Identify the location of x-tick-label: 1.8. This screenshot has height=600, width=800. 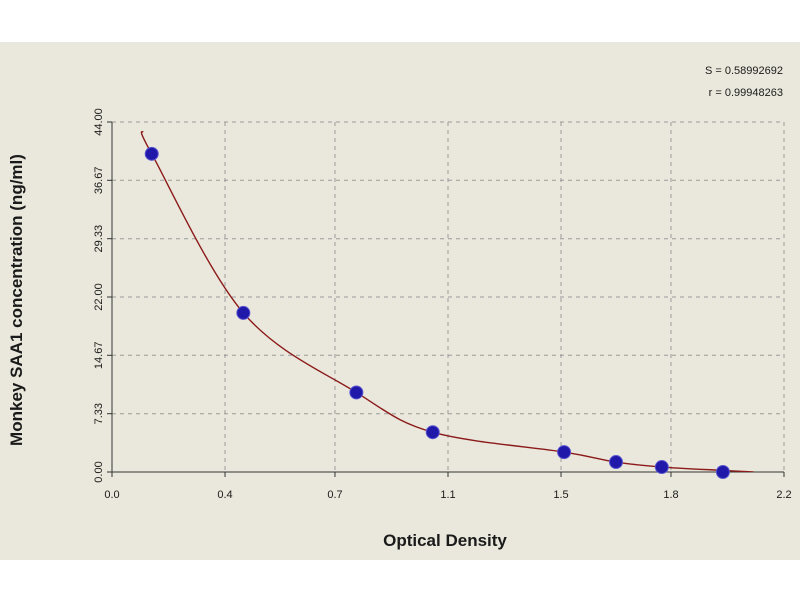
(670, 495).